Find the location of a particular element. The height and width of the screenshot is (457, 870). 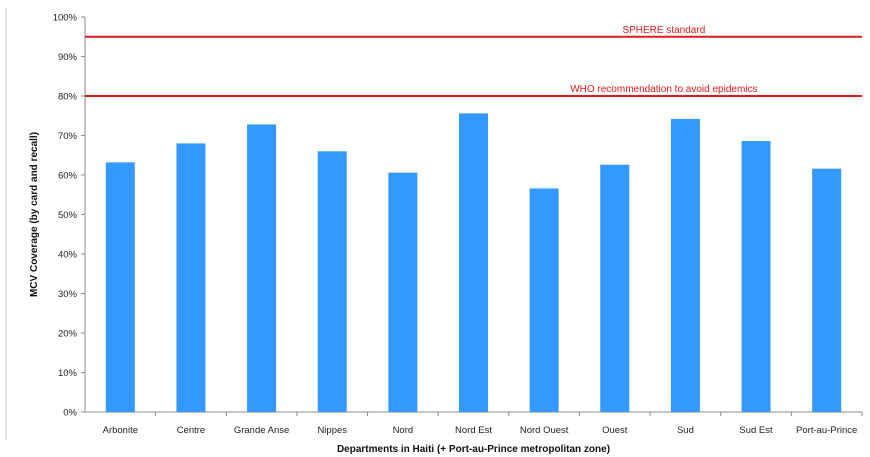

x-tick-label: Sud Est is located at coordinates (756, 430).